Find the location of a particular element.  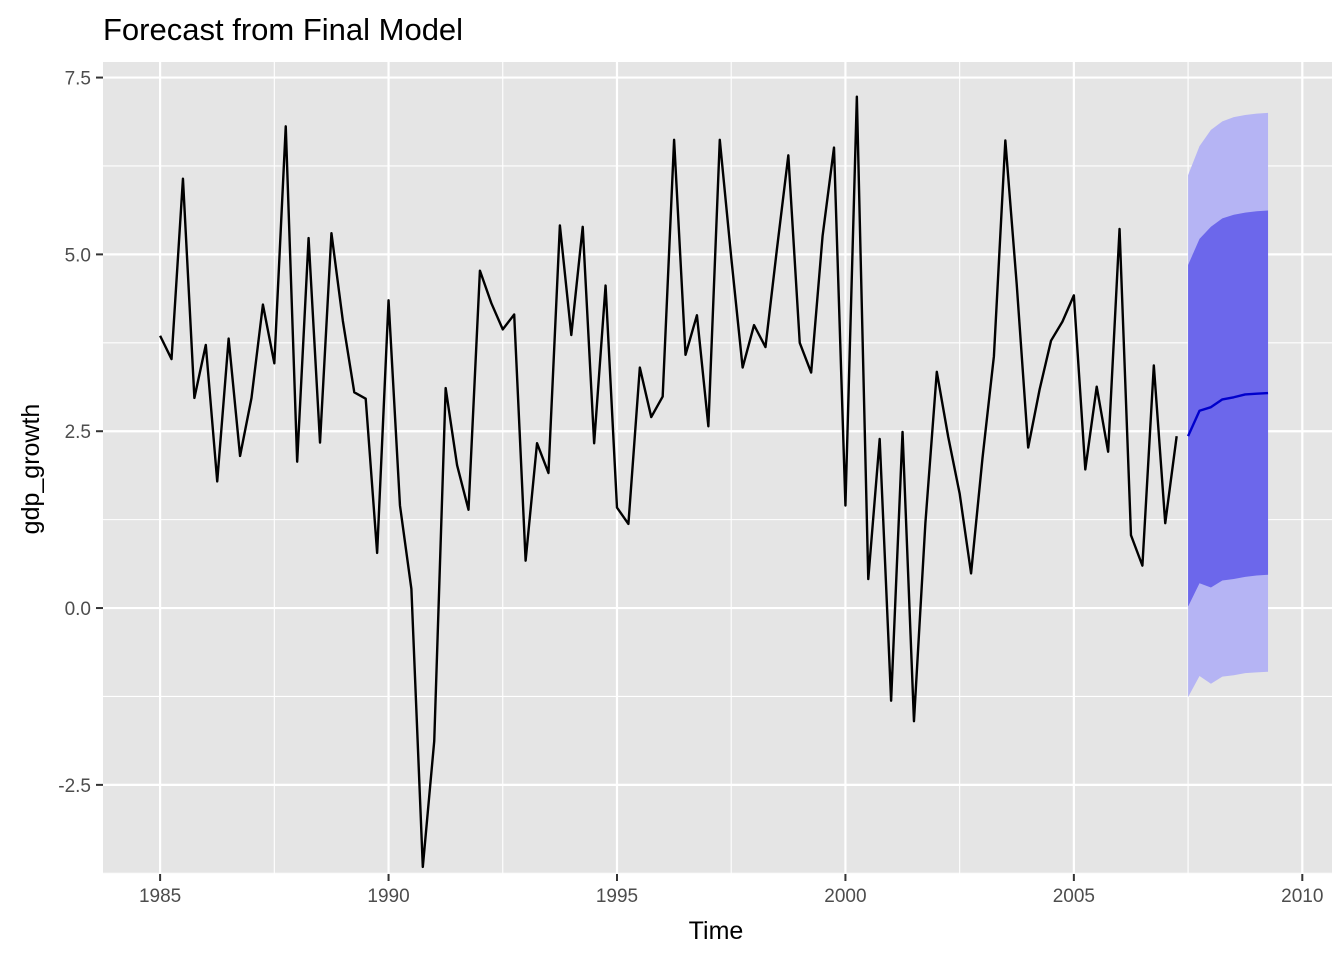

x-tick-label: 1985 is located at coordinates (160, 896).